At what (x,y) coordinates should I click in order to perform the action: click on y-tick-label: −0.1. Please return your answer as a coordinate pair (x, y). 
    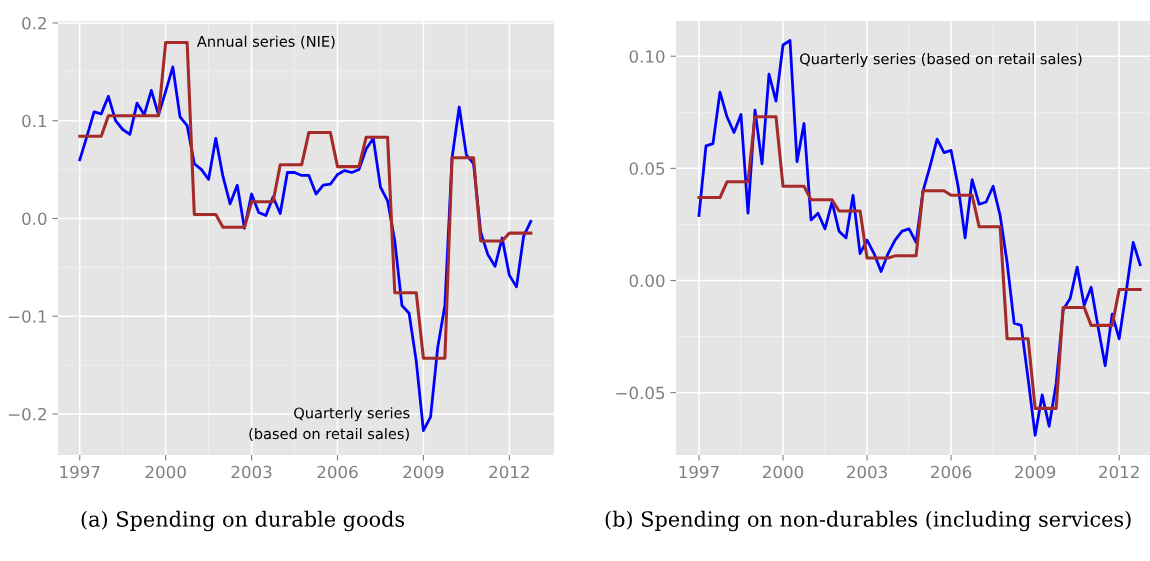
    Looking at the image, I should click on (27, 316).